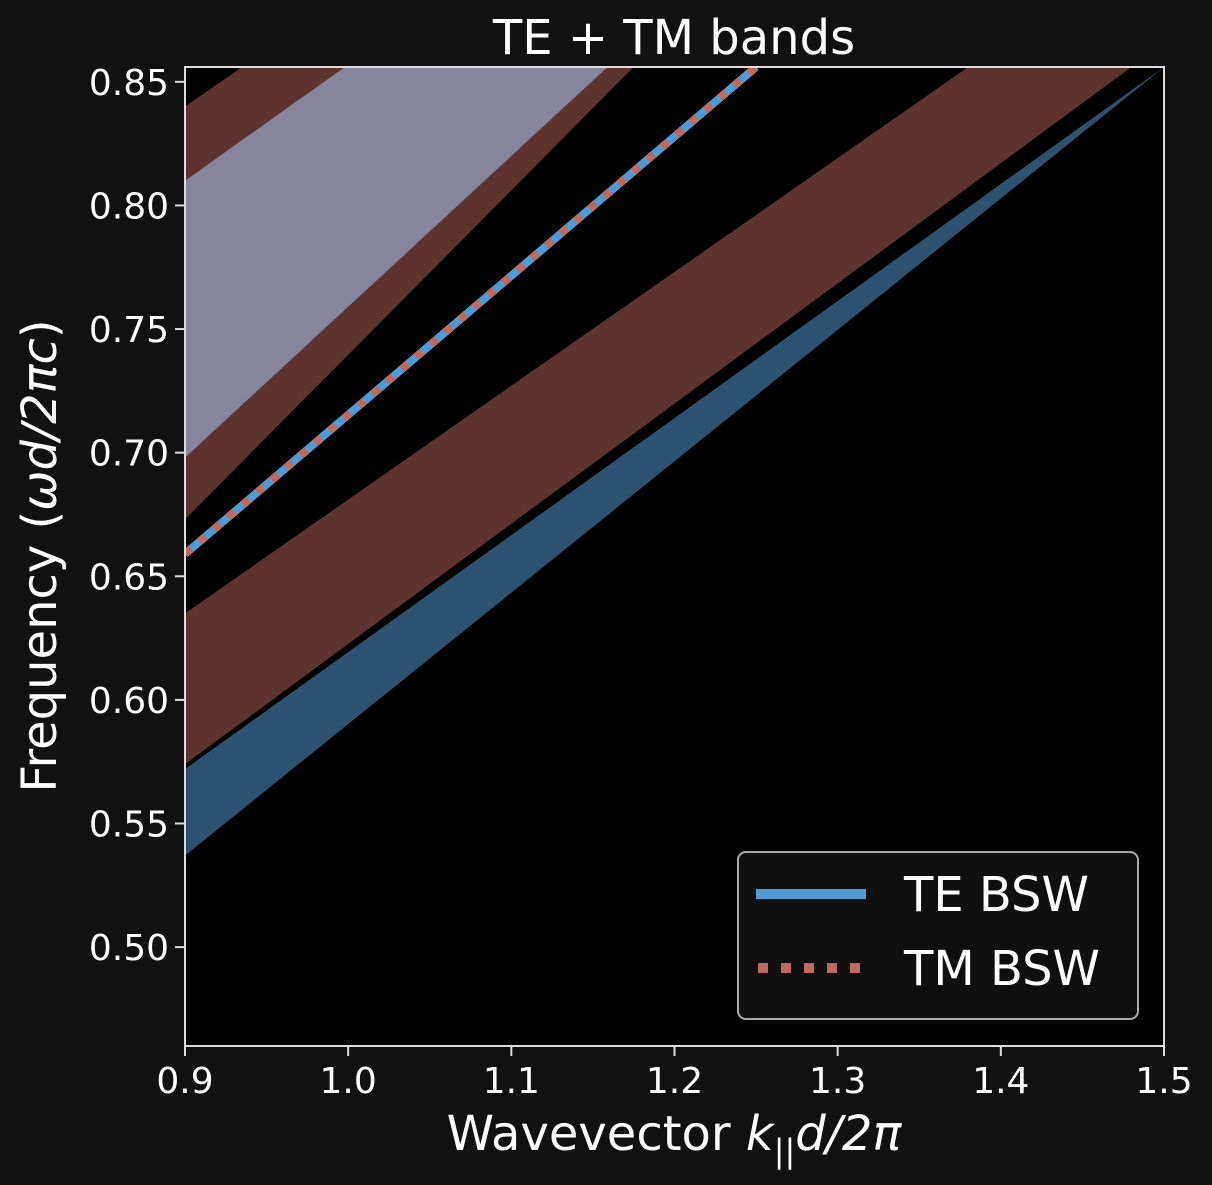 Image resolution: width=1212 pixels, height=1185 pixels. Describe the element at coordinates (137, 516) in the screenshot. I see `y-axis-ticks: 0.50 0.55 0.60 0.65 0.70 0.75 0.80 0.85` at that location.